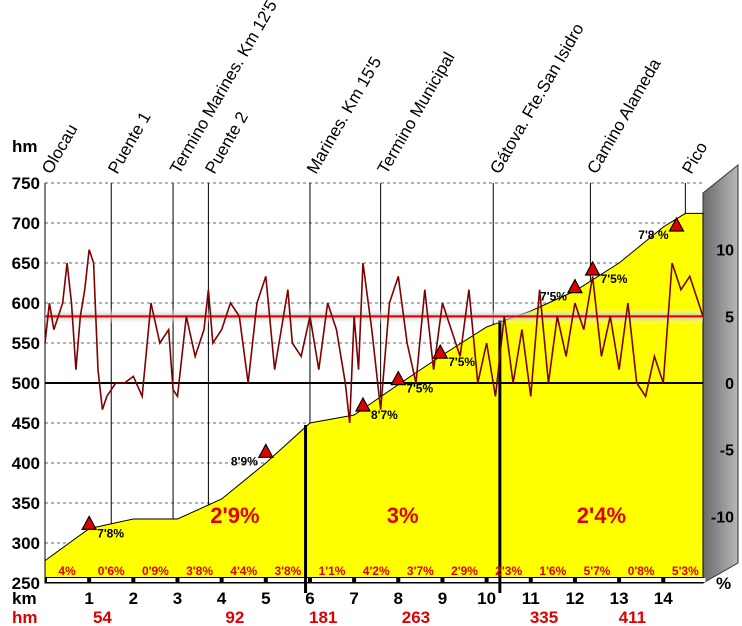 Image resolution: width=742 pixels, height=626 pixels. What do you see at coordinates (552, 571) in the screenshot?
I see `km-gradient-label: 1'6%` at bounding box center [552, 571].